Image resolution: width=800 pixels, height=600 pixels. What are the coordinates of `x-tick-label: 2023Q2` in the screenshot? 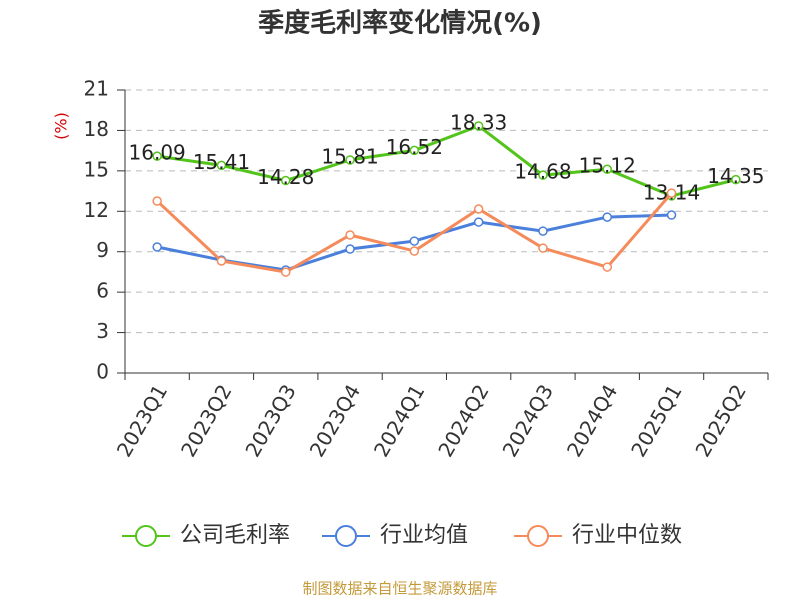 It's located at (206, 420).